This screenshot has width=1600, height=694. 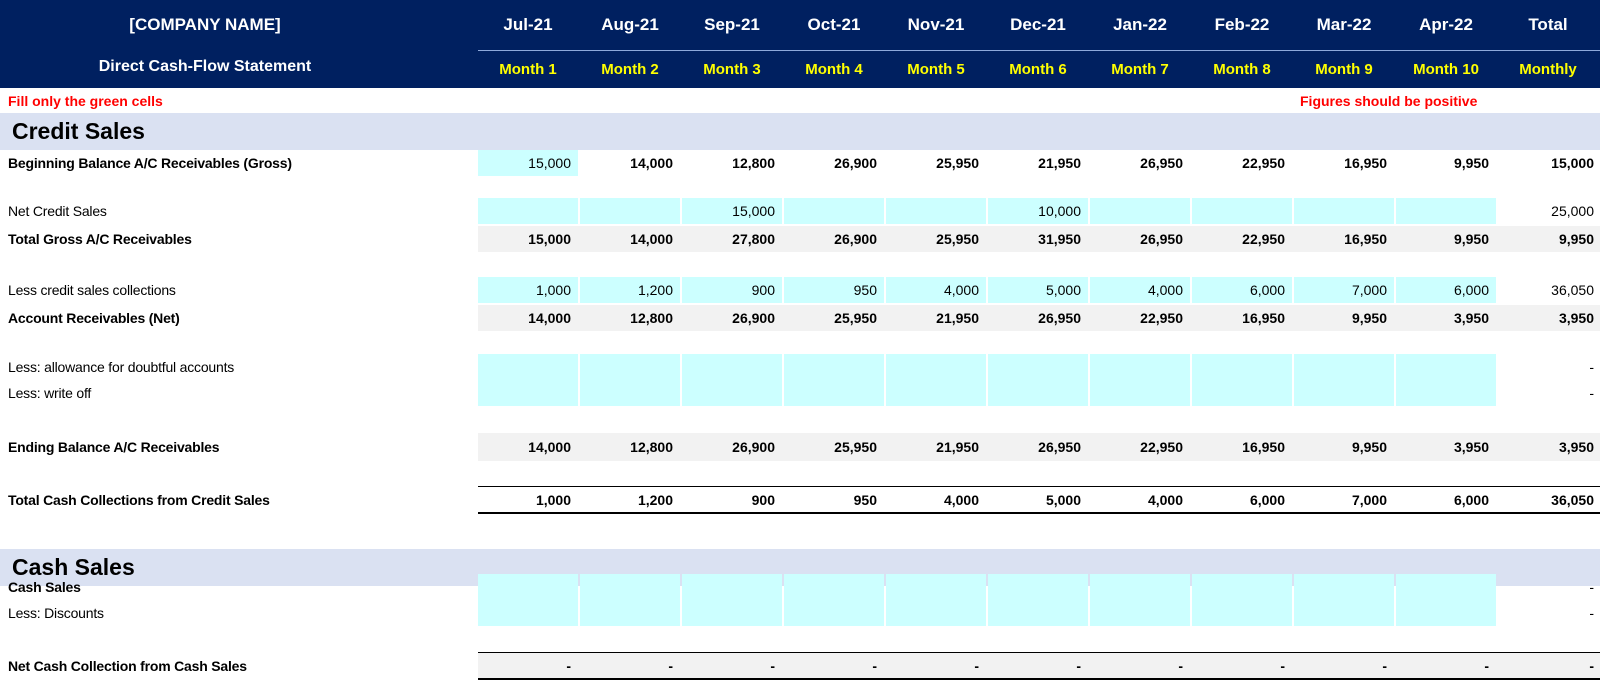 I want to click on cash-sales-title: Cash Sales, so click(x=73, y=567).